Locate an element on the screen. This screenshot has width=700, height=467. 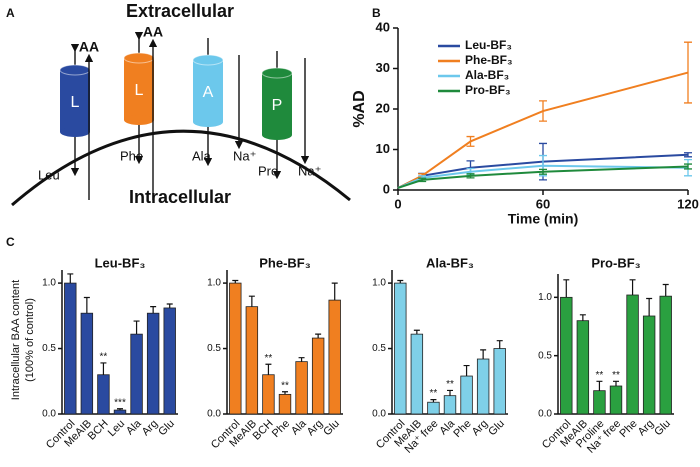
legend-label: Leu-BF₃ is located at coordinates (488, 45).